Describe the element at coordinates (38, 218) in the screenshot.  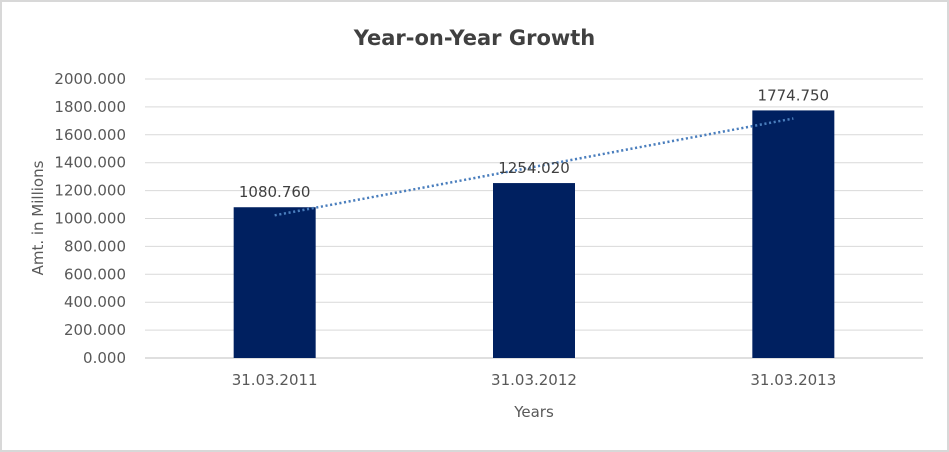
I see `y-axis-title: Amt. in Millions` at that location.